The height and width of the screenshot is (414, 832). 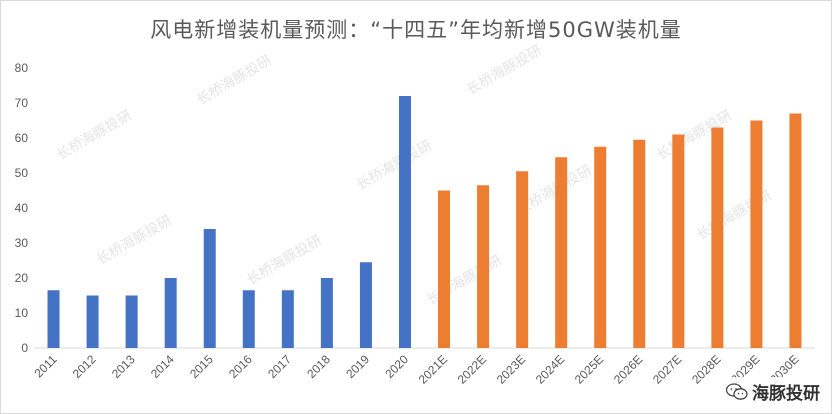 I want to click on y-tick-label: 40, so click(x=22, y=208).